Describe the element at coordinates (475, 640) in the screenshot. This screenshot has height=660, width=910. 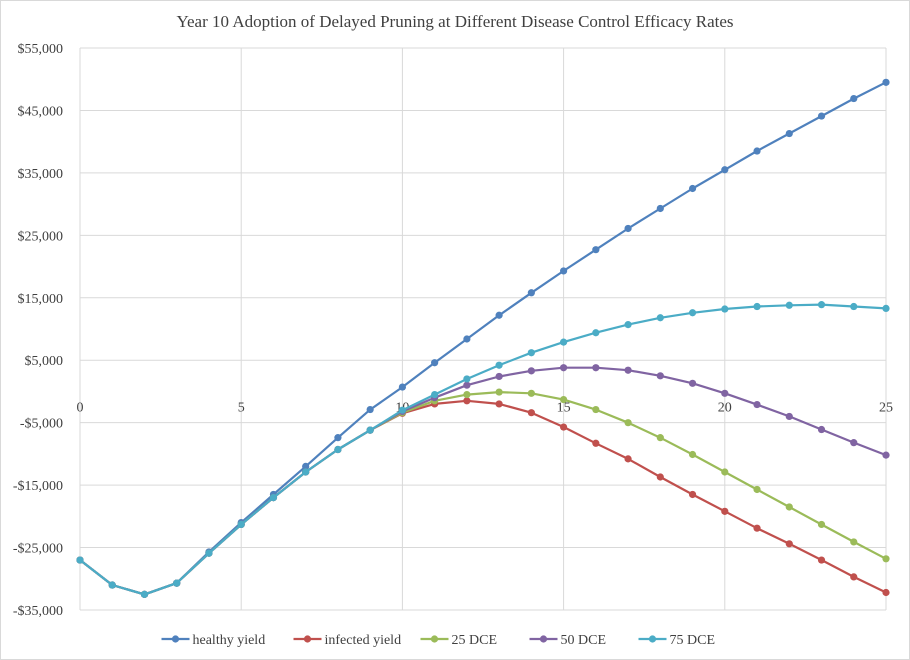
I see `legend-label: 25 DCE` at that location.